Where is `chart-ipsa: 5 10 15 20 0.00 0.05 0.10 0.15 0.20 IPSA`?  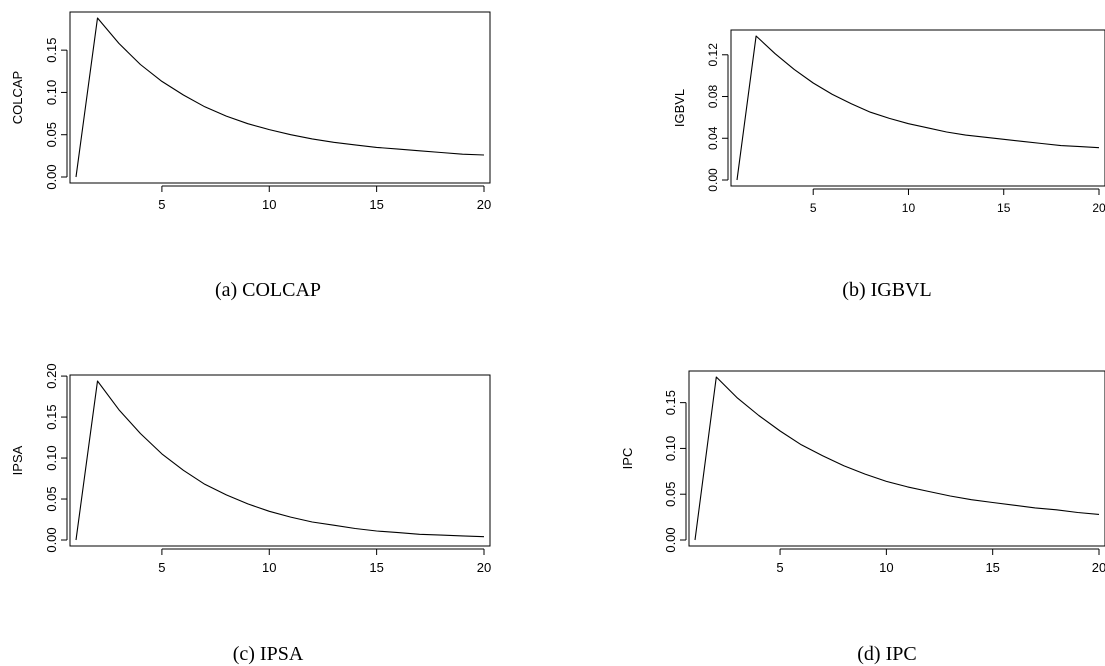
chart-ipsa: 5 10 15 20 0.00 0.05 0.10 0.15 0.20 IPSA is located at coordinates (250, 469).